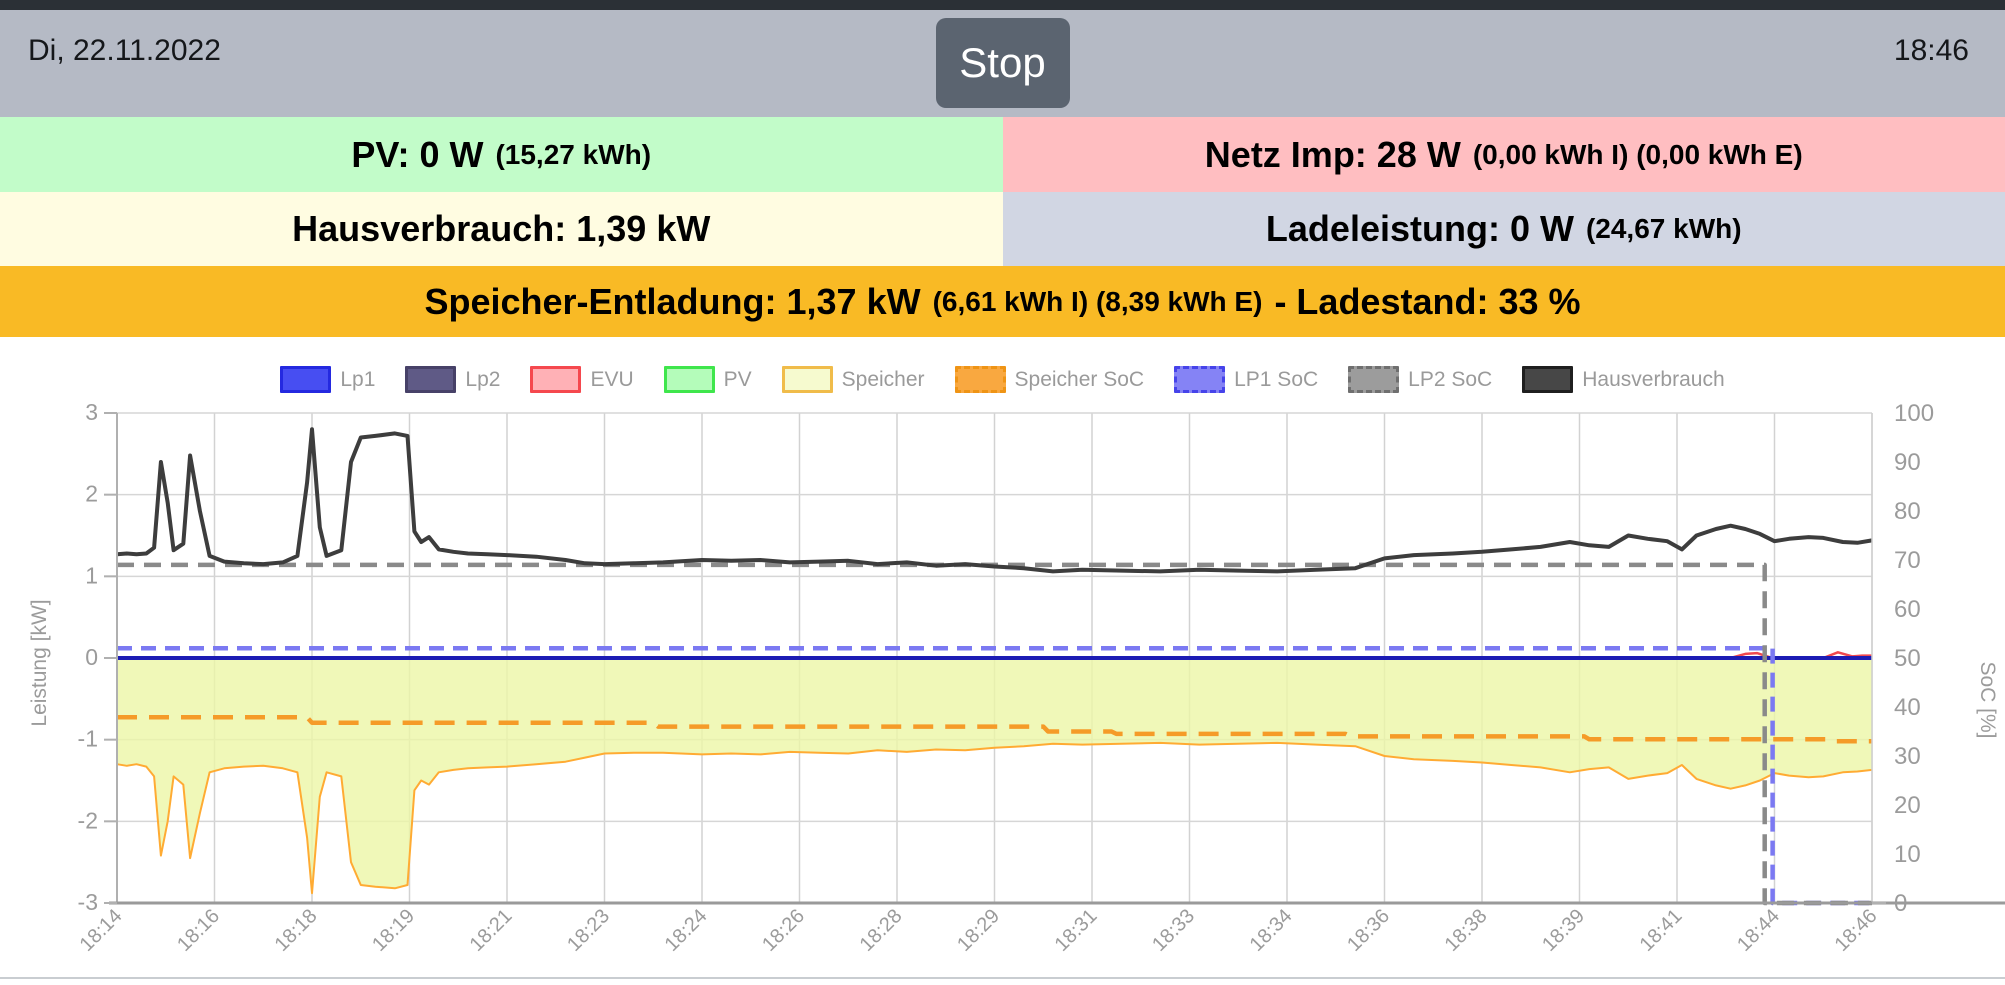 The image size is (2005, 985). Describe the element at coordinates (1907, 805) in the screenshot. I see `y-right-tick-label: 20` at that location.